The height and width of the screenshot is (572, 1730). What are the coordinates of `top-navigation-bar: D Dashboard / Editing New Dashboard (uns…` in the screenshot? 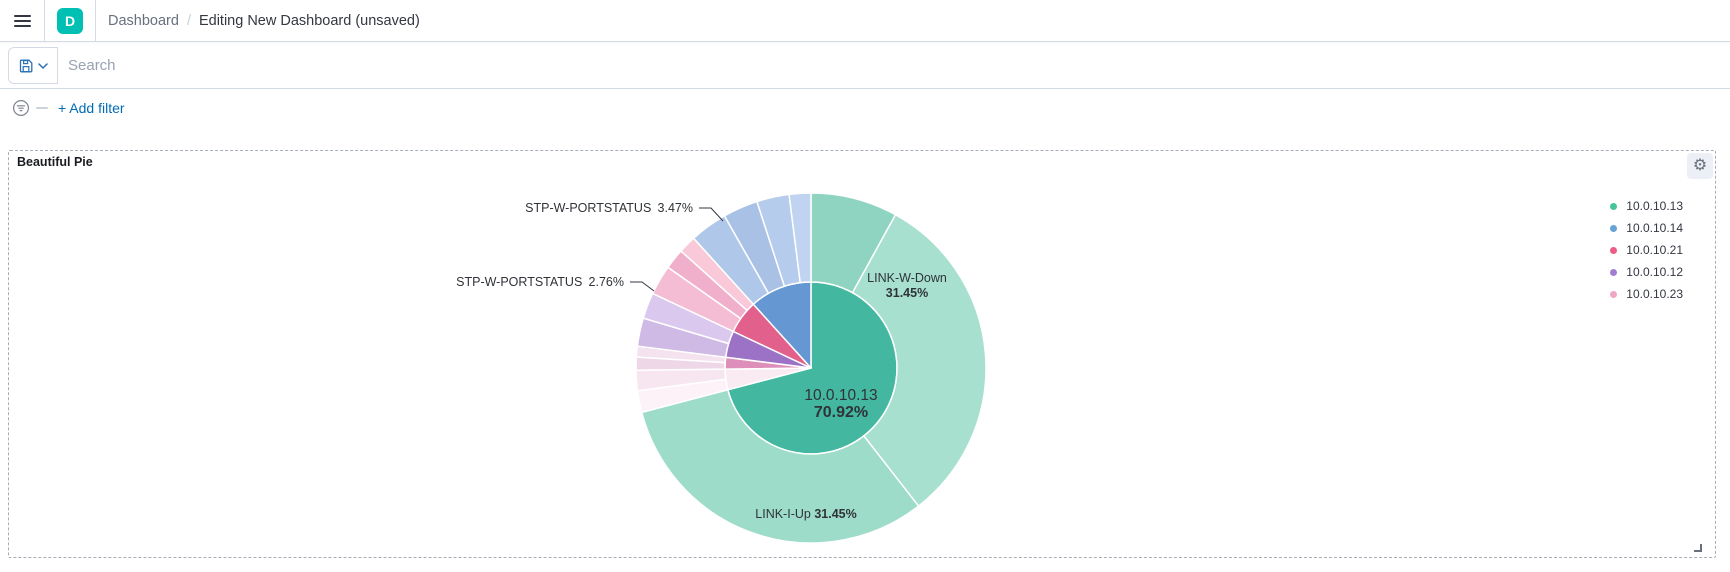 It's located at (865, 21).